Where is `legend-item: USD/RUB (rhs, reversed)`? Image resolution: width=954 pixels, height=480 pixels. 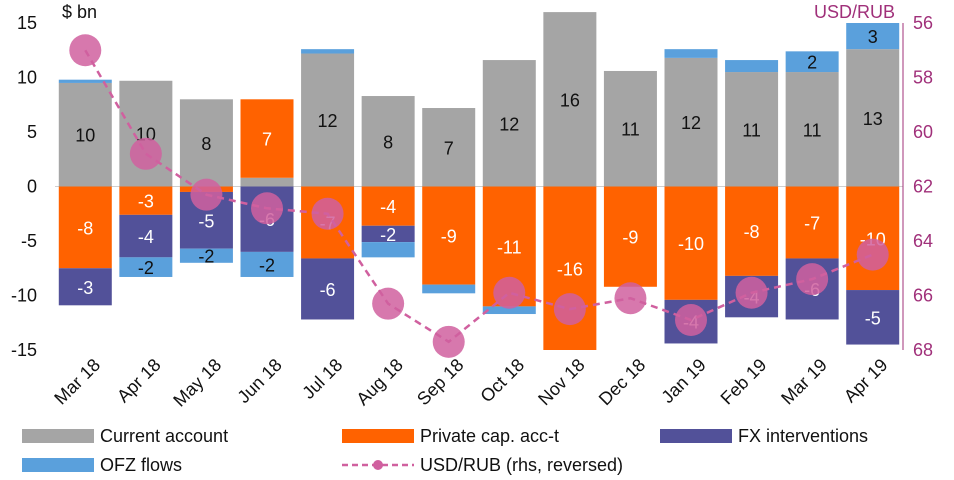
legend-item: USD/RUB (rhs, reversed) is located at coordinates (482, 465).